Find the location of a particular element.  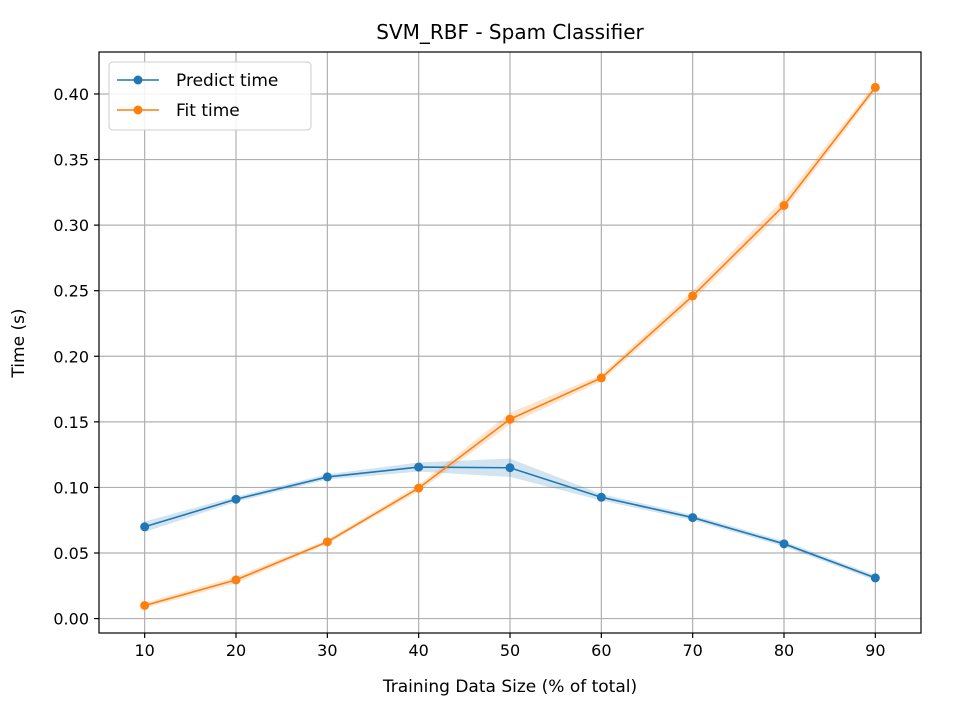

x-tick-label: 60 is located at coordinates (601, 650).